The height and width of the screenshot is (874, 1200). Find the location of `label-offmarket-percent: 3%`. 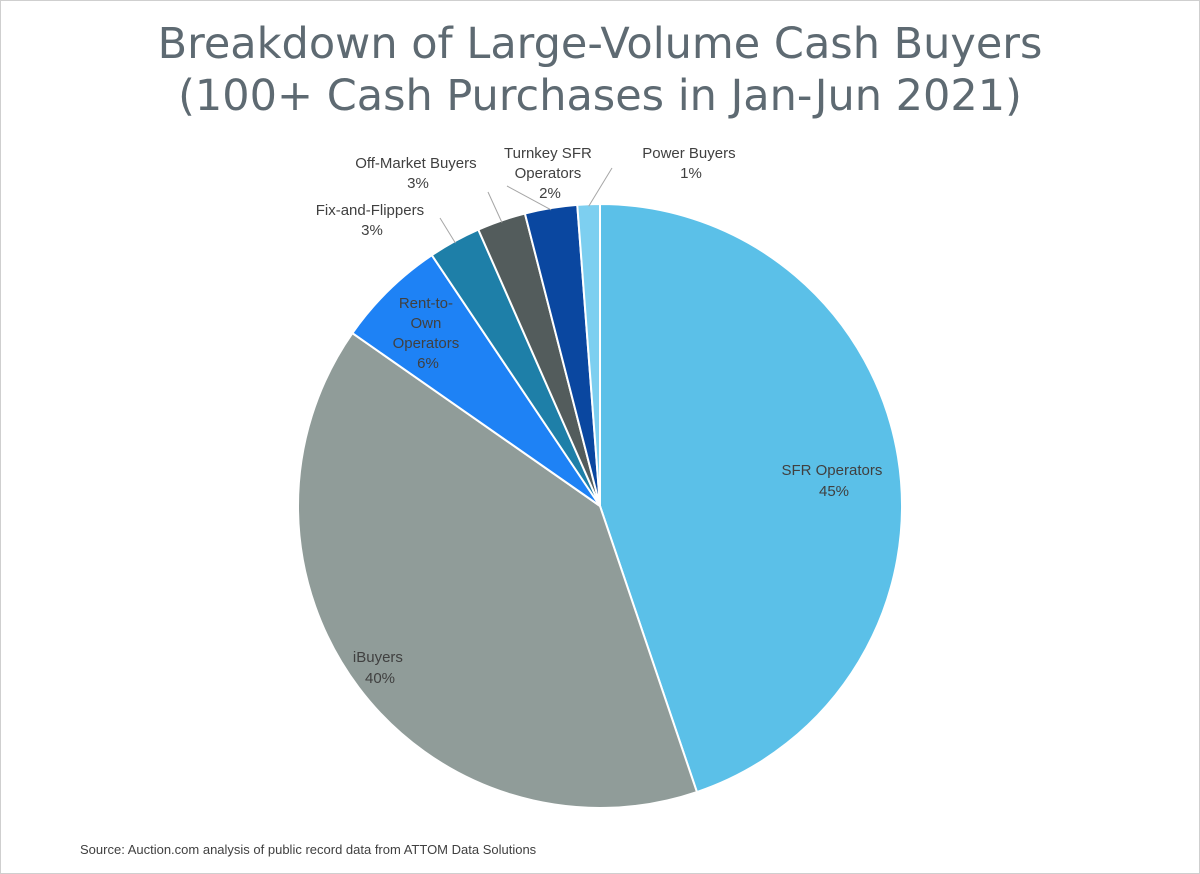

label-offmarket-percent: 3% is located at coordinates (418, 183).